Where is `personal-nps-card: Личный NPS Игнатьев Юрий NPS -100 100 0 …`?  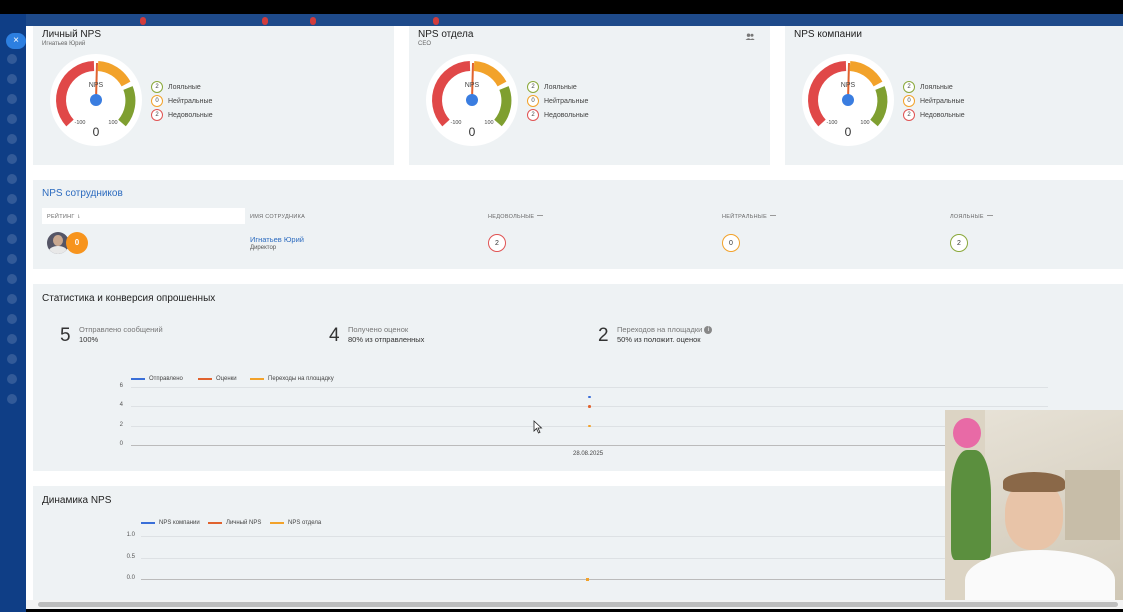
personal-nps-card: Личный NPS Игнатьев Юрий NPS -100 100 0 … is located at coordinates (213, 95).